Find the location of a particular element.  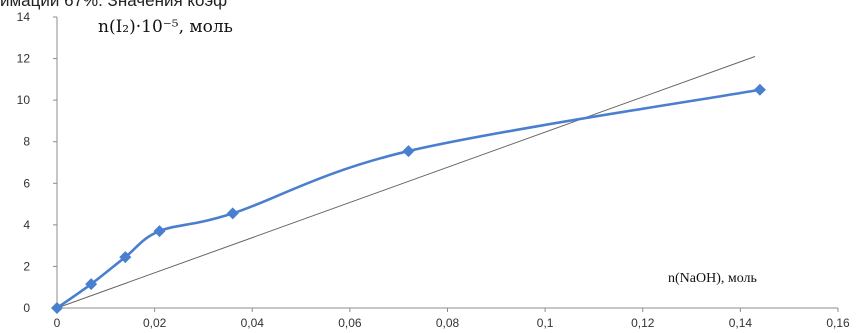

y-tick-label: 14 is located at coordinates (24, 17).